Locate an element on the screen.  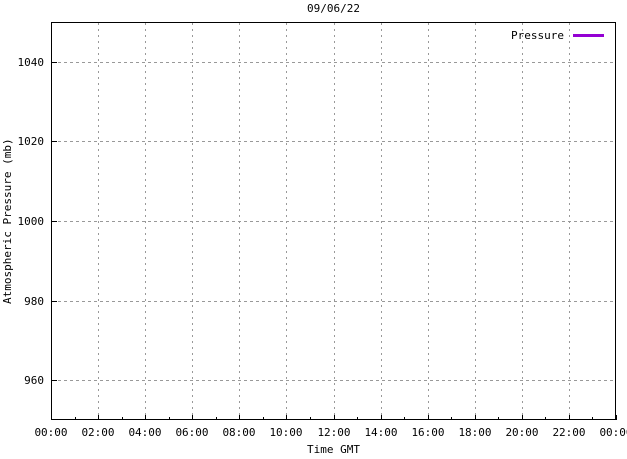
x-tick-label: 20:00 is located at coordinates (522, 432).